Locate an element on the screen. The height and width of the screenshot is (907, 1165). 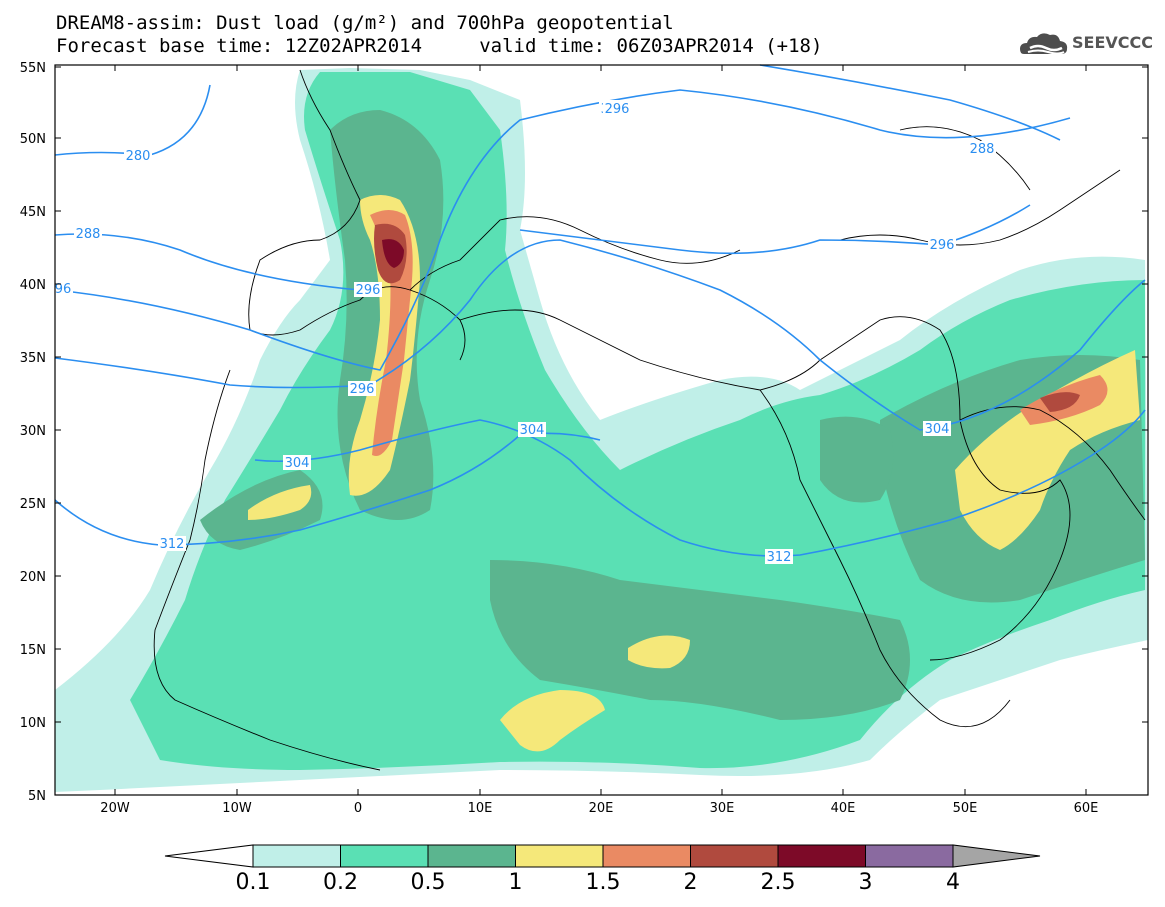
lat-label: 45N is located at coordinates (33, 212).